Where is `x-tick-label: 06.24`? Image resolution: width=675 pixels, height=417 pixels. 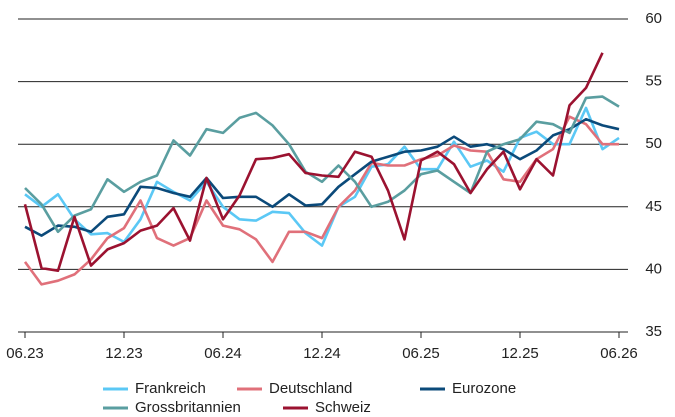
x-tick-label: 06.24 is located at coordinates (223, 353).